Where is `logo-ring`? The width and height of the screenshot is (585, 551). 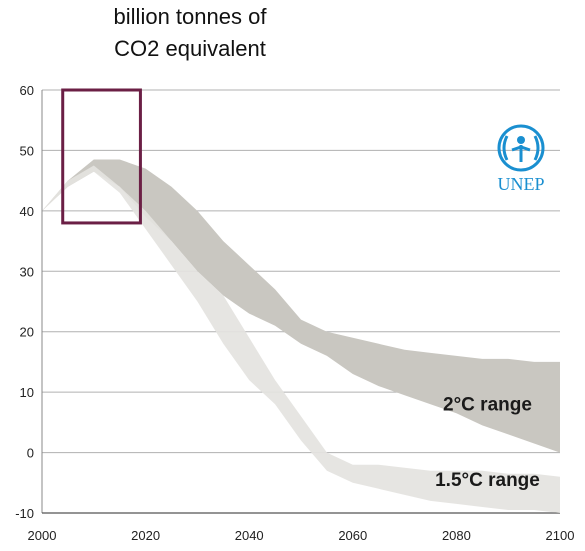
logo-ring is located at coordinates (521, 148).